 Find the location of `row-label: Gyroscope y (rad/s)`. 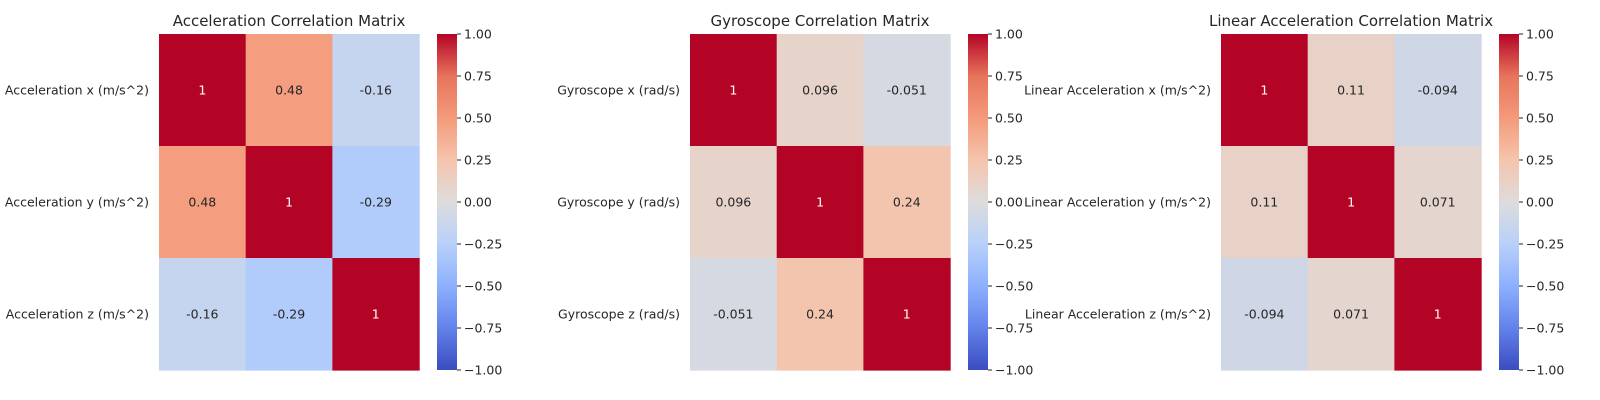

row-label: Gyroscope y (rad/s) is located at coordinates (618, 202).